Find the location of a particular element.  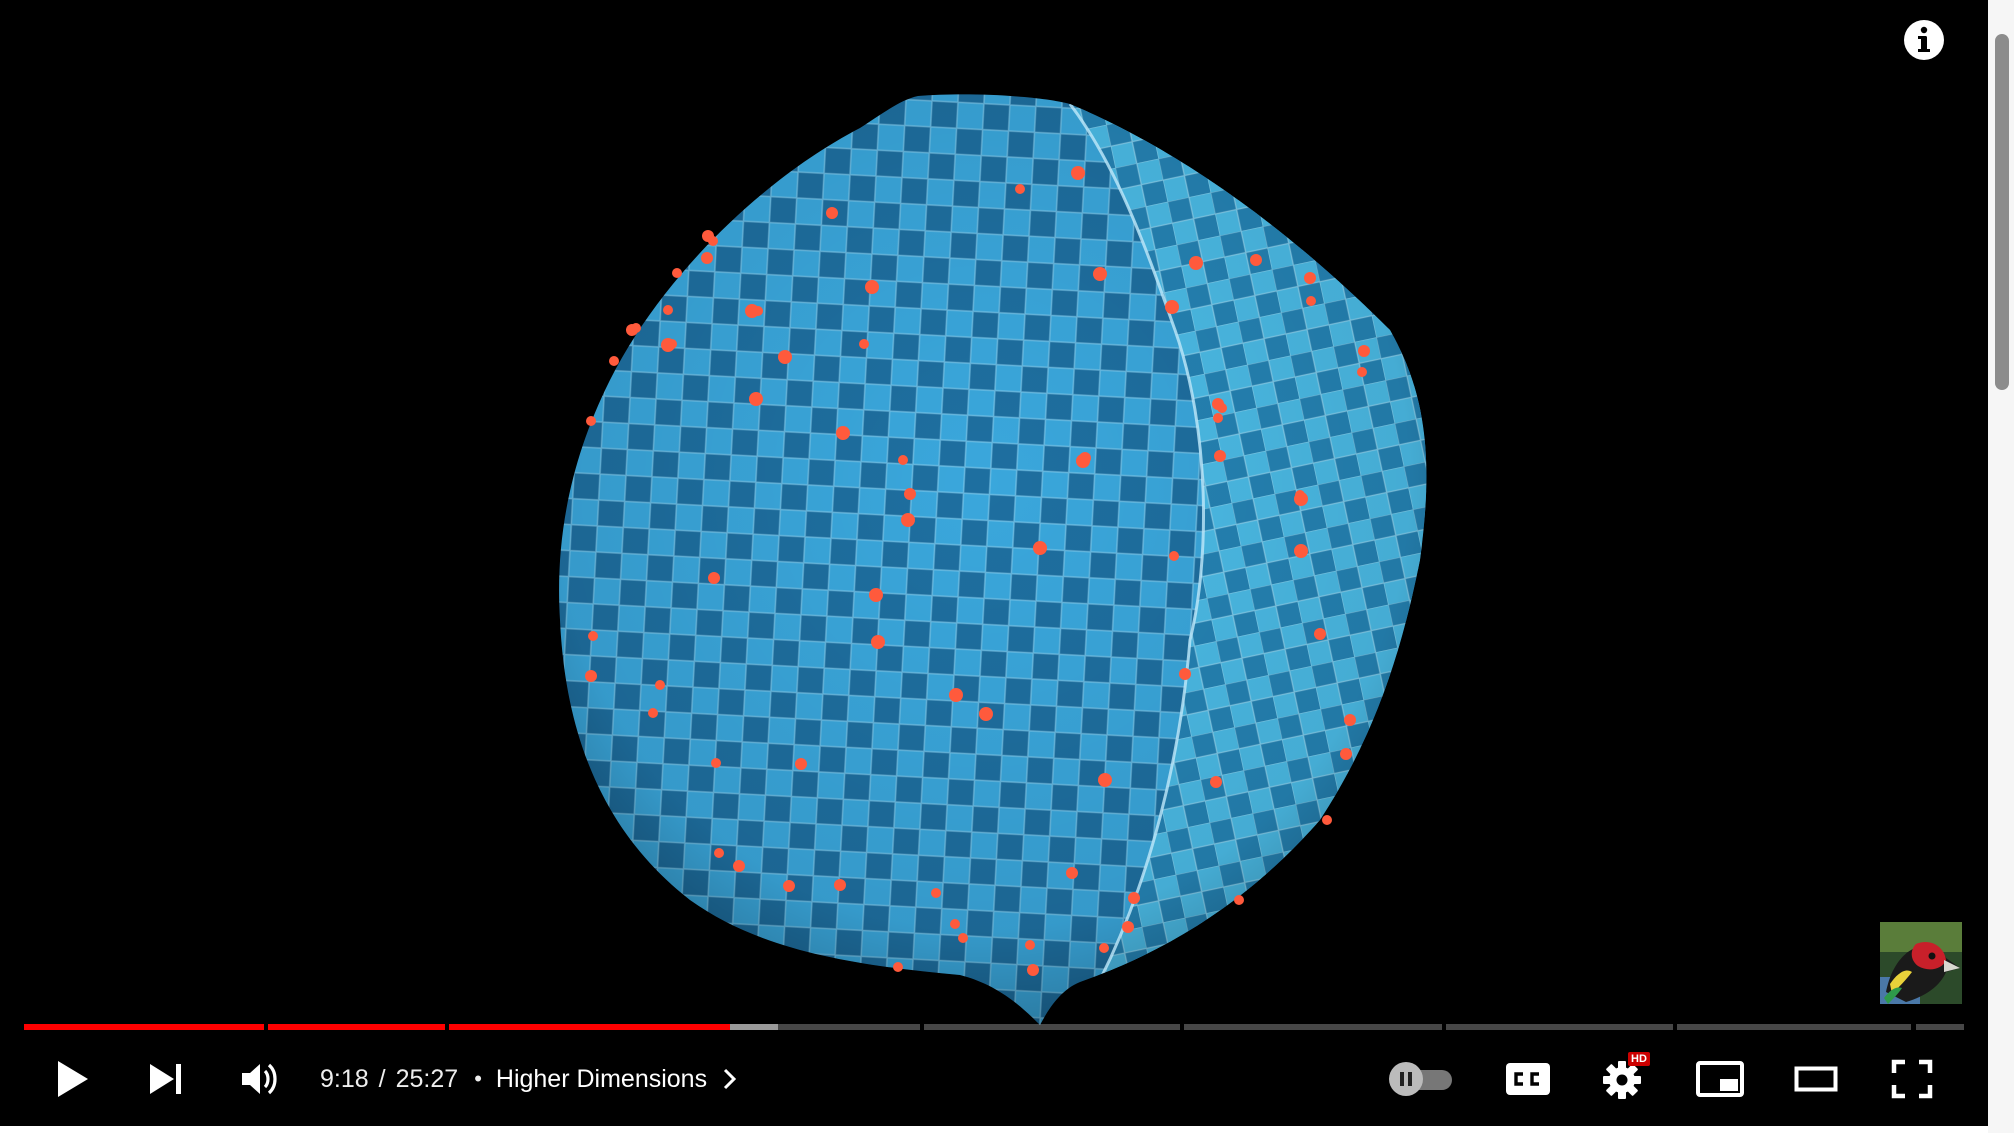

duration: 25:27 is located at coordinates (427, 1078).